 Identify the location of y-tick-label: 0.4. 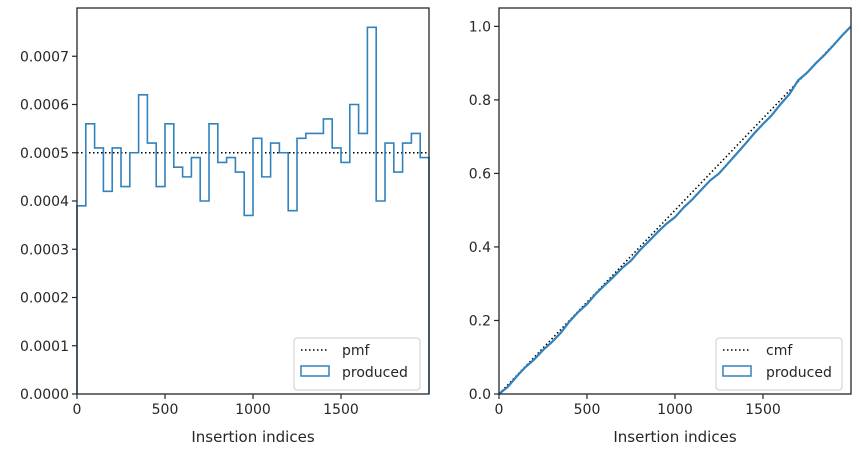
(480, 248).